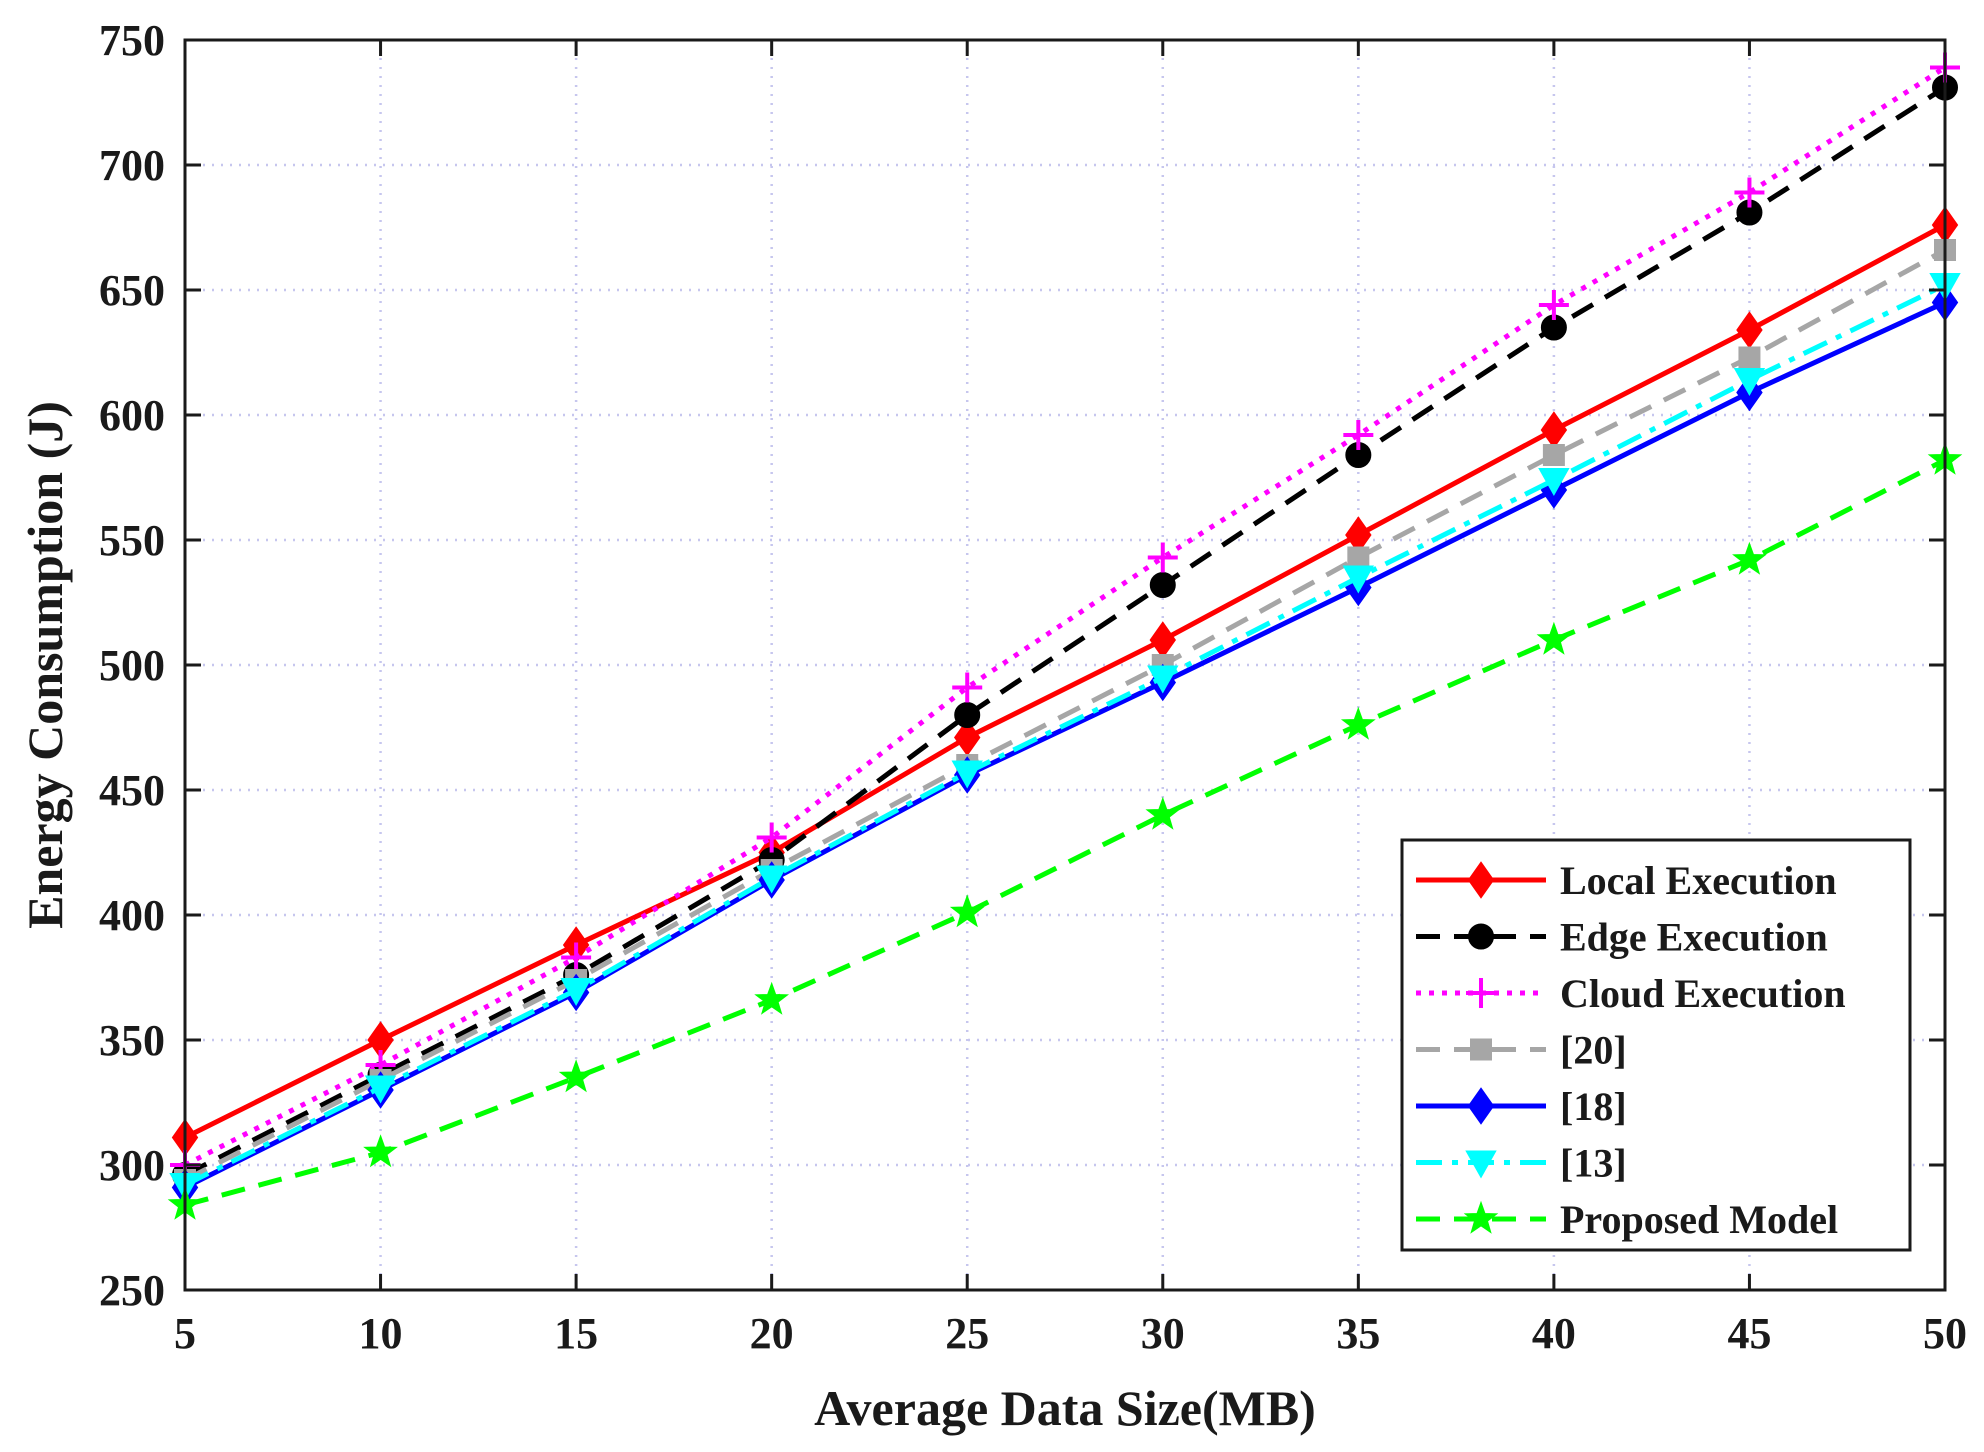 The height and width of the screenshot is (1452, 1984). Describe the element at coordinates (381, 1333) in the screenshot. I see `x-tick-label: 10` at that location.